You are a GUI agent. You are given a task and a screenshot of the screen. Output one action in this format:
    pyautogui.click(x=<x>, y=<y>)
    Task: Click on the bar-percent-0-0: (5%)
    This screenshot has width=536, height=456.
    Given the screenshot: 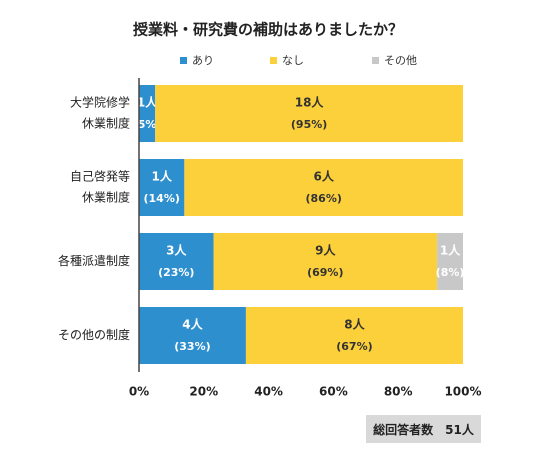 What is the action you would take?
    pyautogui.click(x=147, y=124)
    